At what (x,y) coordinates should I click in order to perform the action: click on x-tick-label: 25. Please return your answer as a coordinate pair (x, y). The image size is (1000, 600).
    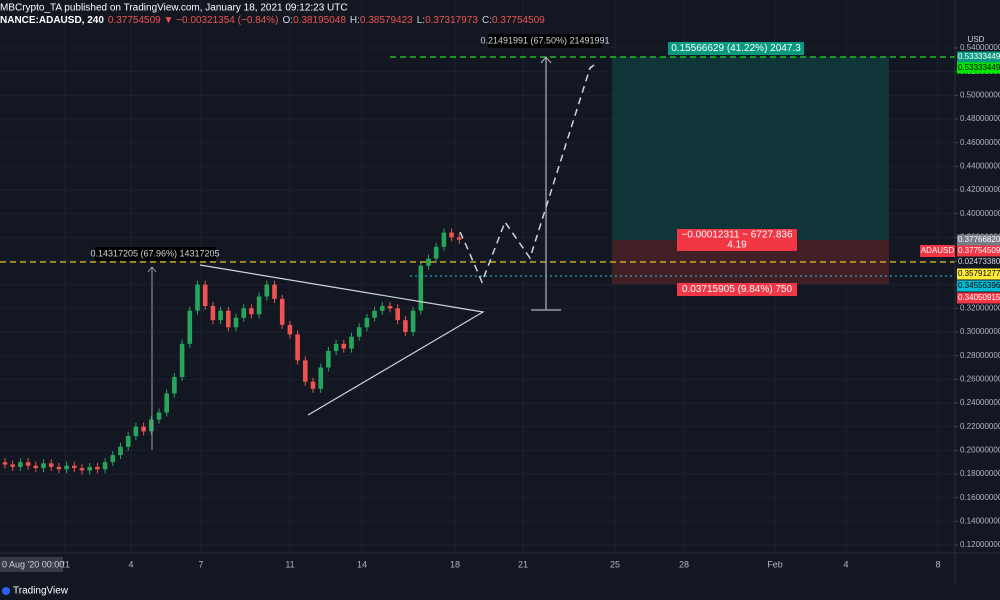
    Looking at the image, I should click on (615, 564).